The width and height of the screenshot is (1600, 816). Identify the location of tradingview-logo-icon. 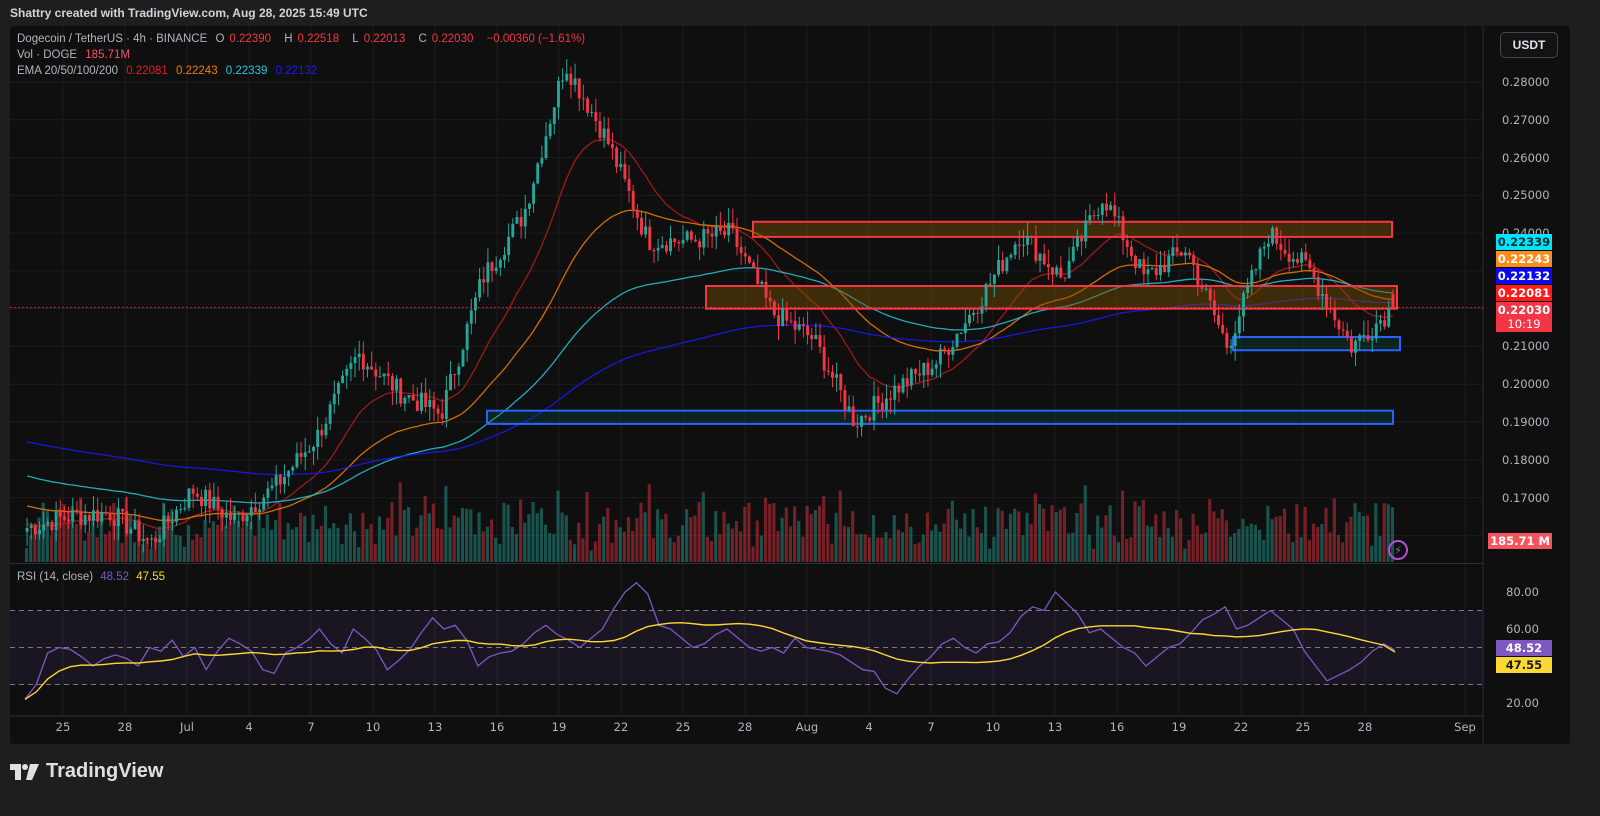
(24, 771).